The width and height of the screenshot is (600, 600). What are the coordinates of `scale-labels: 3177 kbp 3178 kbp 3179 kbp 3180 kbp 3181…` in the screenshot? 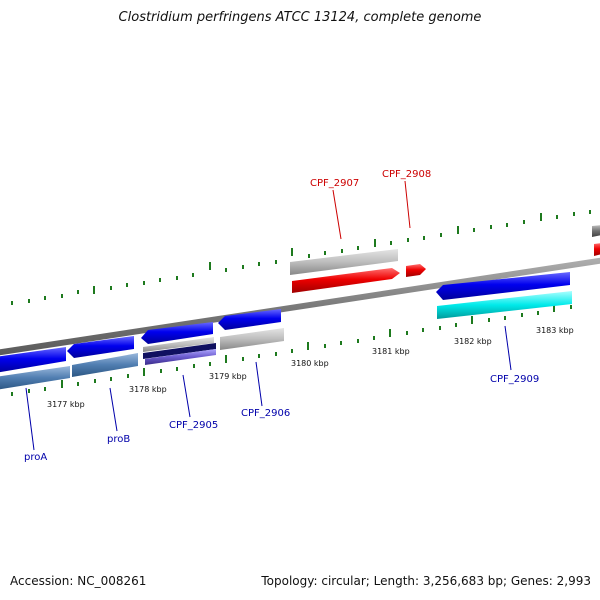 It's located at (310, 367).